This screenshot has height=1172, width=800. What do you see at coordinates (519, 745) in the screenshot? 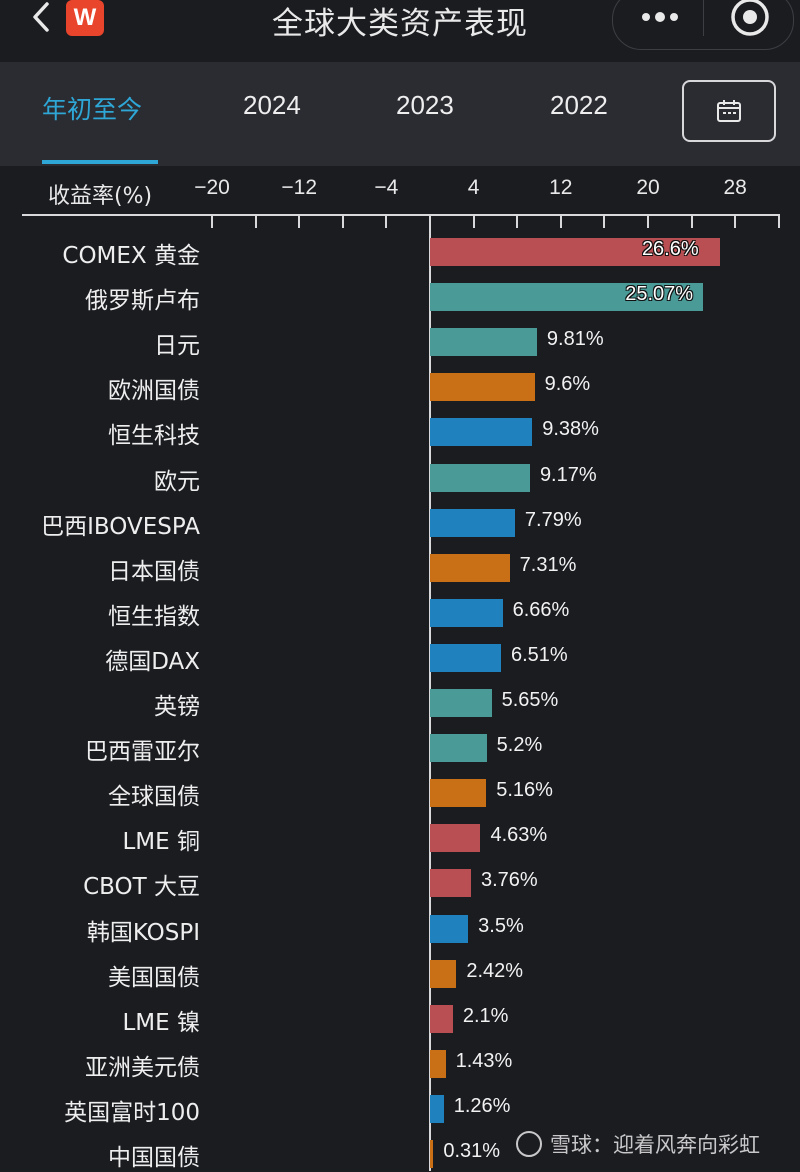
I see `bar-value-label: 5.2%` at bounding box center [519, 745].